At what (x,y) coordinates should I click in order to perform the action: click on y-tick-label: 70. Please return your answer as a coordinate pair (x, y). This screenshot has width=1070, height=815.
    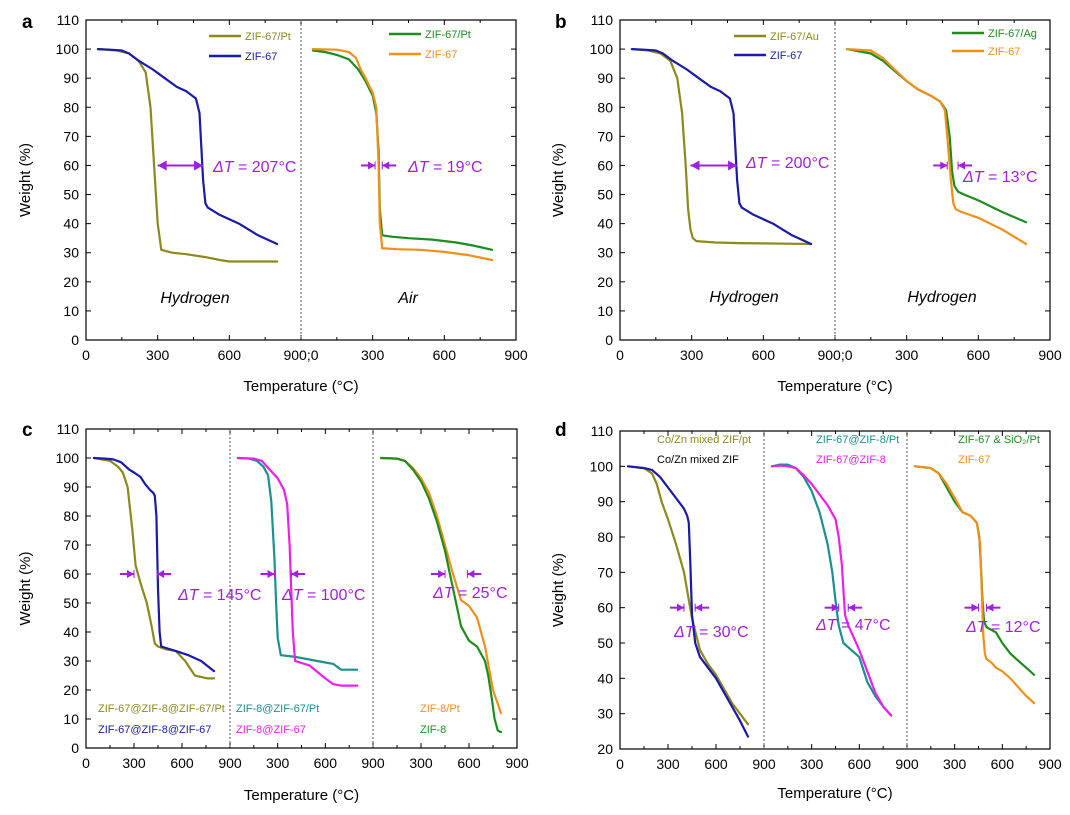
    Looking at the image, I should click on (605, 136).